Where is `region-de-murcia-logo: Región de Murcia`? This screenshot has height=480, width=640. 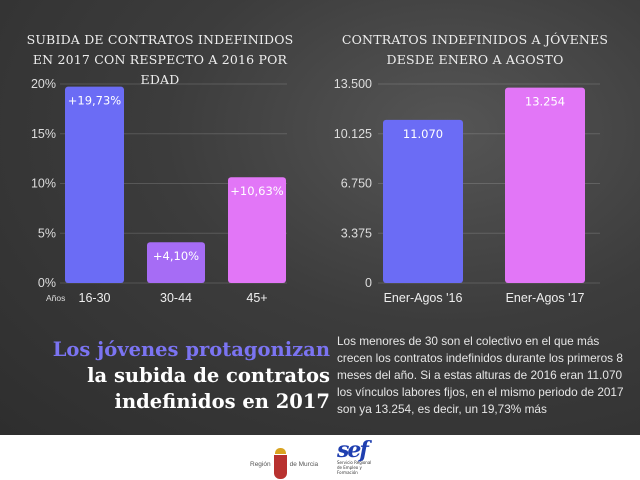 region-de-murcia-logo: Región de Murcia is located at coordinates (284, 463).